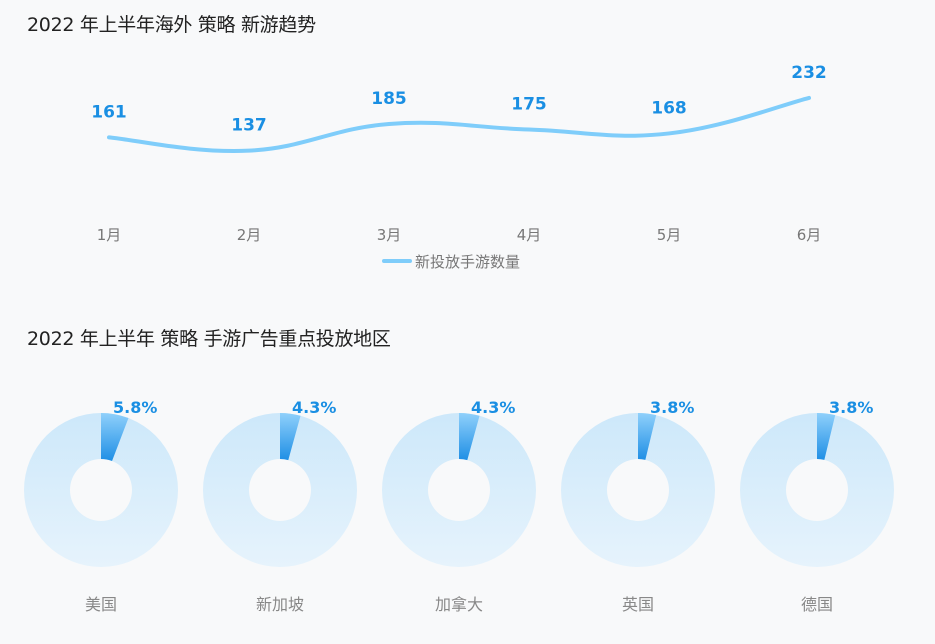 The height and width of the screenshot is (644, 935). Describe the element at coordinates (459, 124) in the screenshot. I see `series-line` at that location.